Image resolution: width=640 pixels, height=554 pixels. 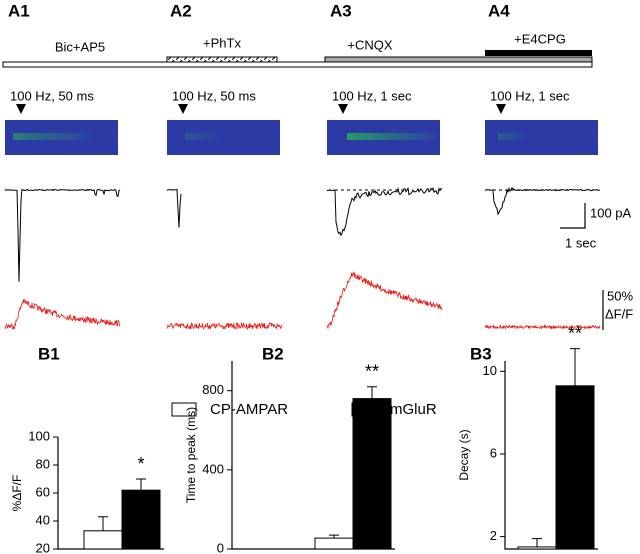 I want to click on y-tick-label: 80, so click(x=43, y=463).